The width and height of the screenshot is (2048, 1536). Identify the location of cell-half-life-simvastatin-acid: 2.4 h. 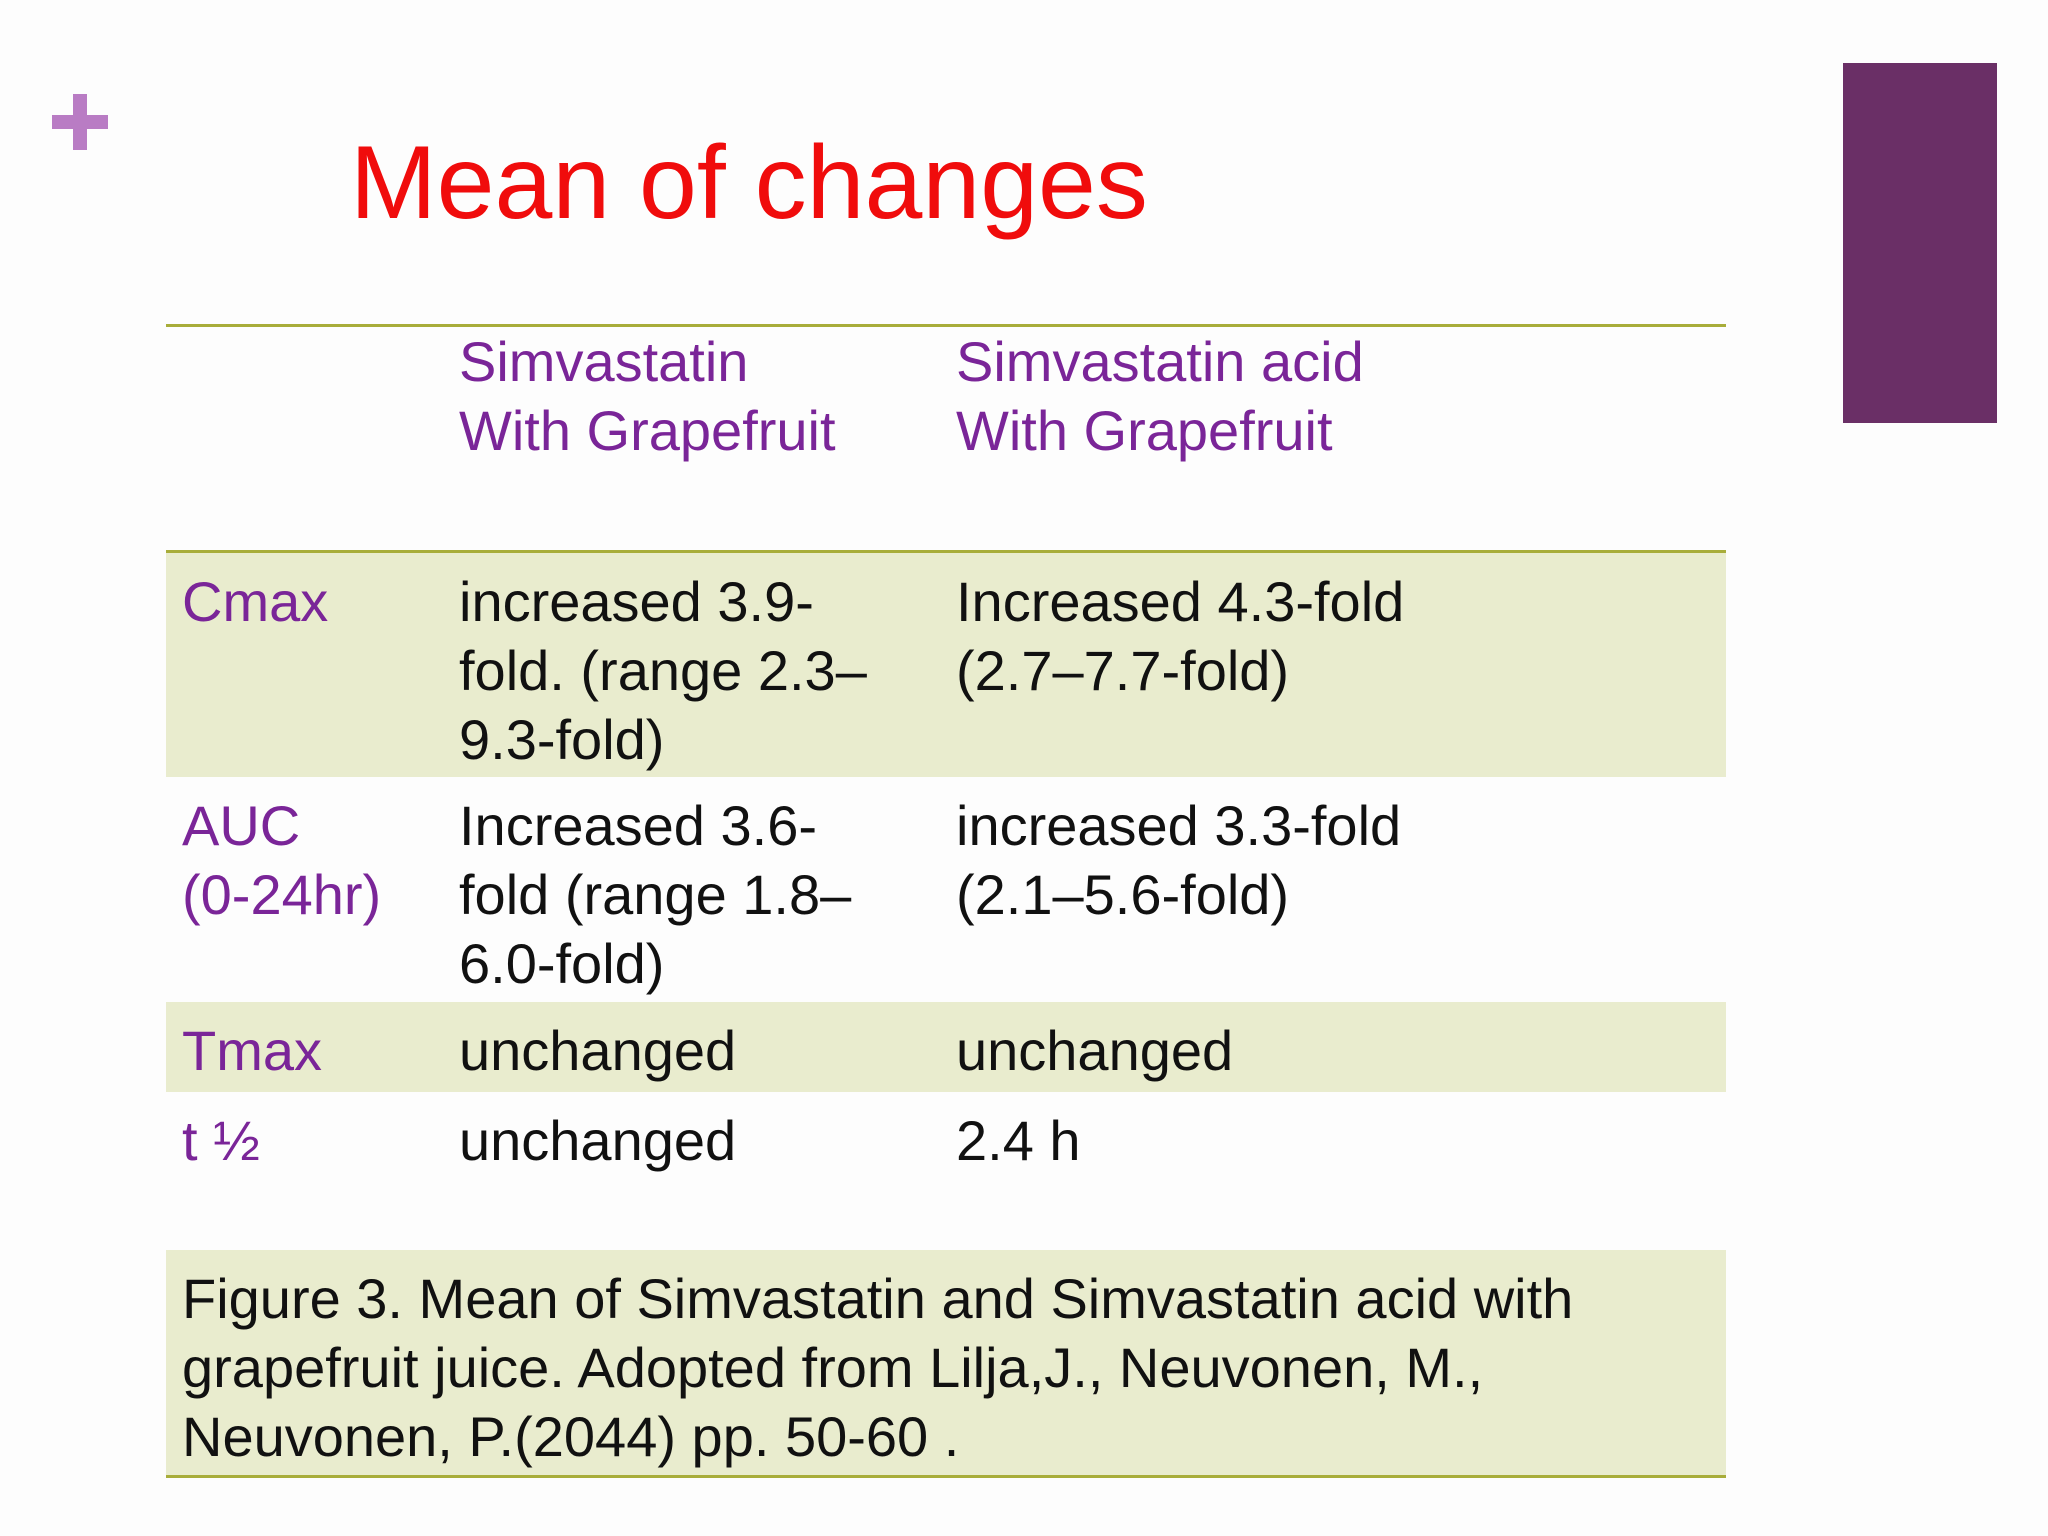
(1333, 1136).